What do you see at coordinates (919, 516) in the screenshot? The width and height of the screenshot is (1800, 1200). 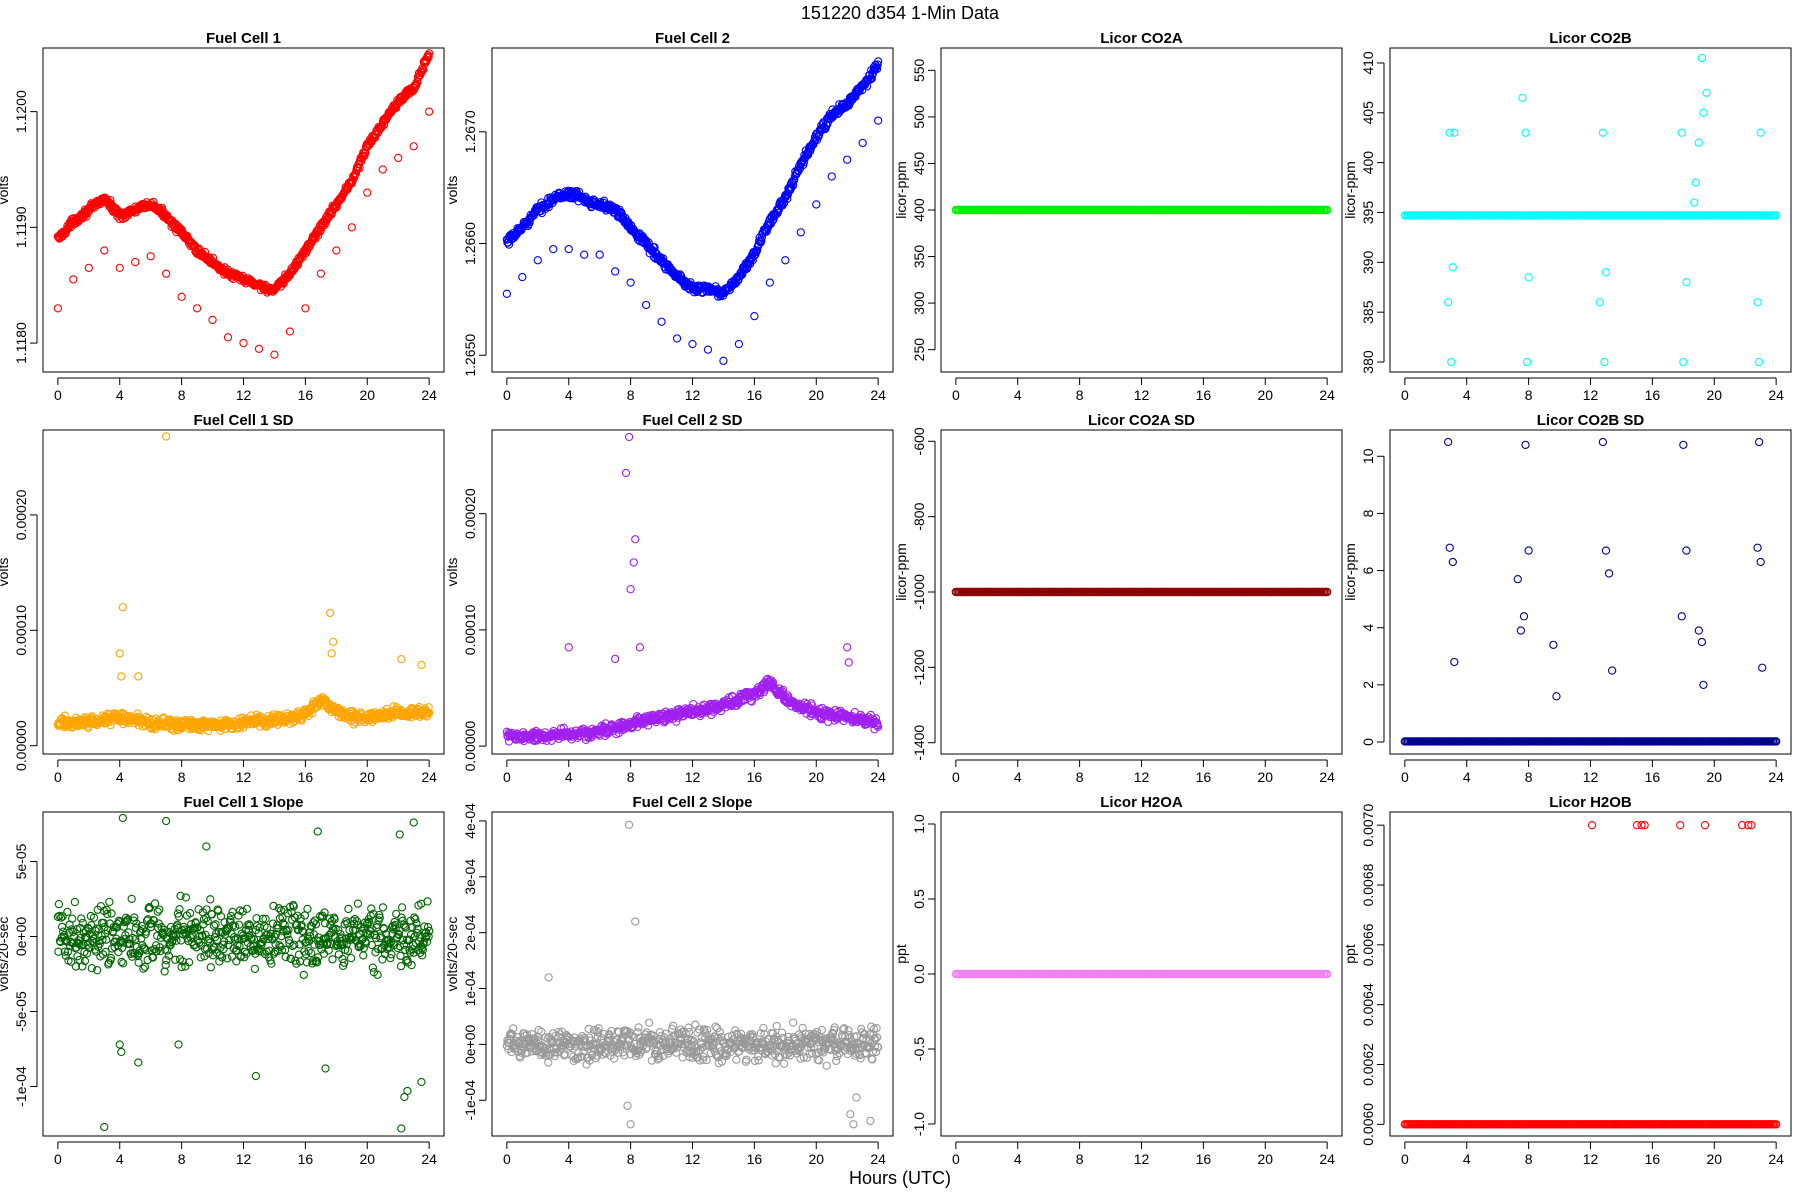 I see `y-tick-label: -800` at bounding box center [919, 516].